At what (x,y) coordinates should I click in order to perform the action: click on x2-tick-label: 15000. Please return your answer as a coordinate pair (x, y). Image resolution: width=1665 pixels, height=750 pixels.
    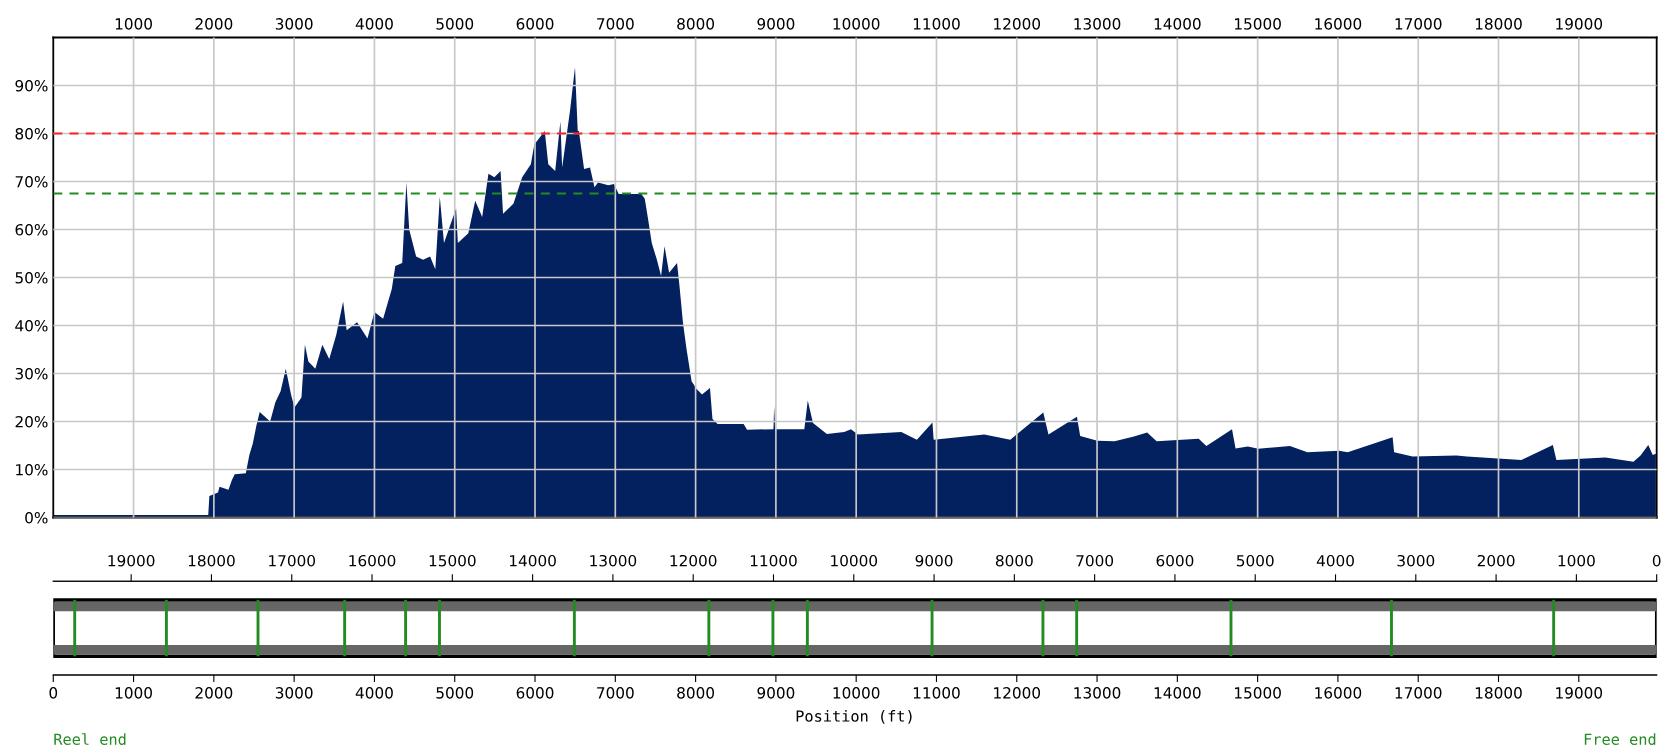
    Looking at the image, I should click on (452, 560).